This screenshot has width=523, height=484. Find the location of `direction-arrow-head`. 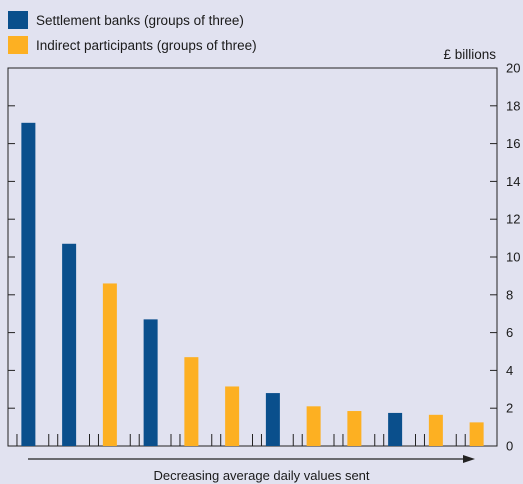

direction-arrow-head is located at coordinates (469, 459).